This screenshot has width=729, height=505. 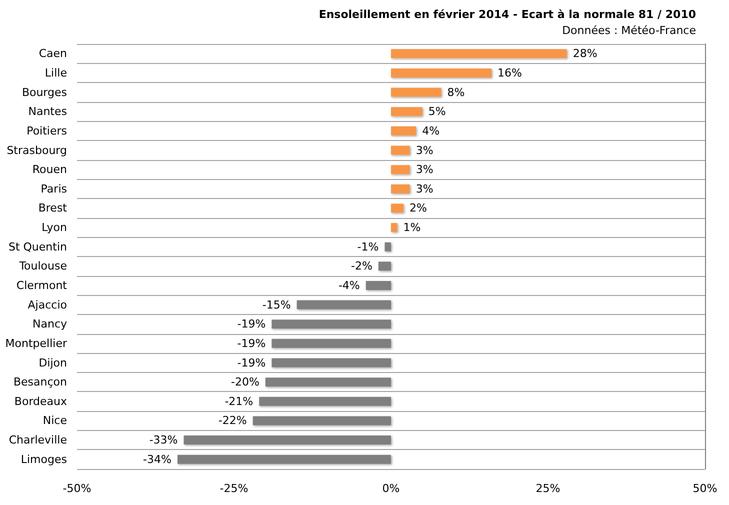 What do you see at coordinates (157, 459) in the screenshot?
I see `data-label: -34%` at bounding box center [157, 459].